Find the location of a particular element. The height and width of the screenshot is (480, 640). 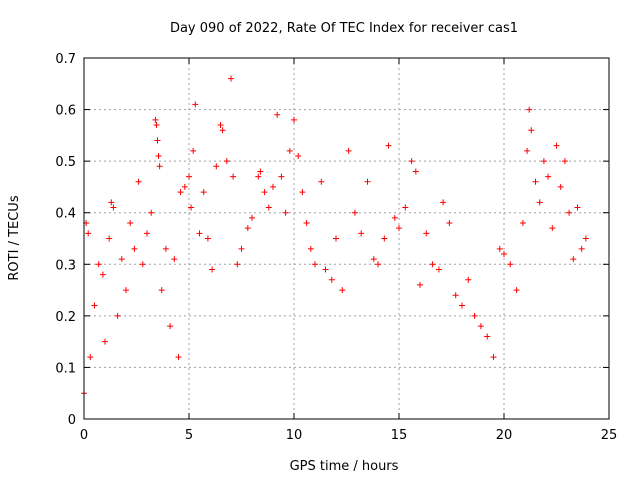

y-tick-label: 0.1 is located at coordinates (65, 368).